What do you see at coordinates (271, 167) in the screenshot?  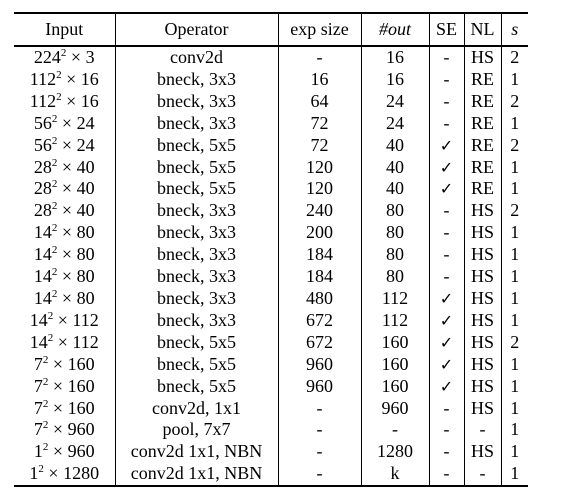 I see `table-row: 282 × 40 bneck, 5x5 120 40 ✓ RE 1` at bounding box center [271, 167].